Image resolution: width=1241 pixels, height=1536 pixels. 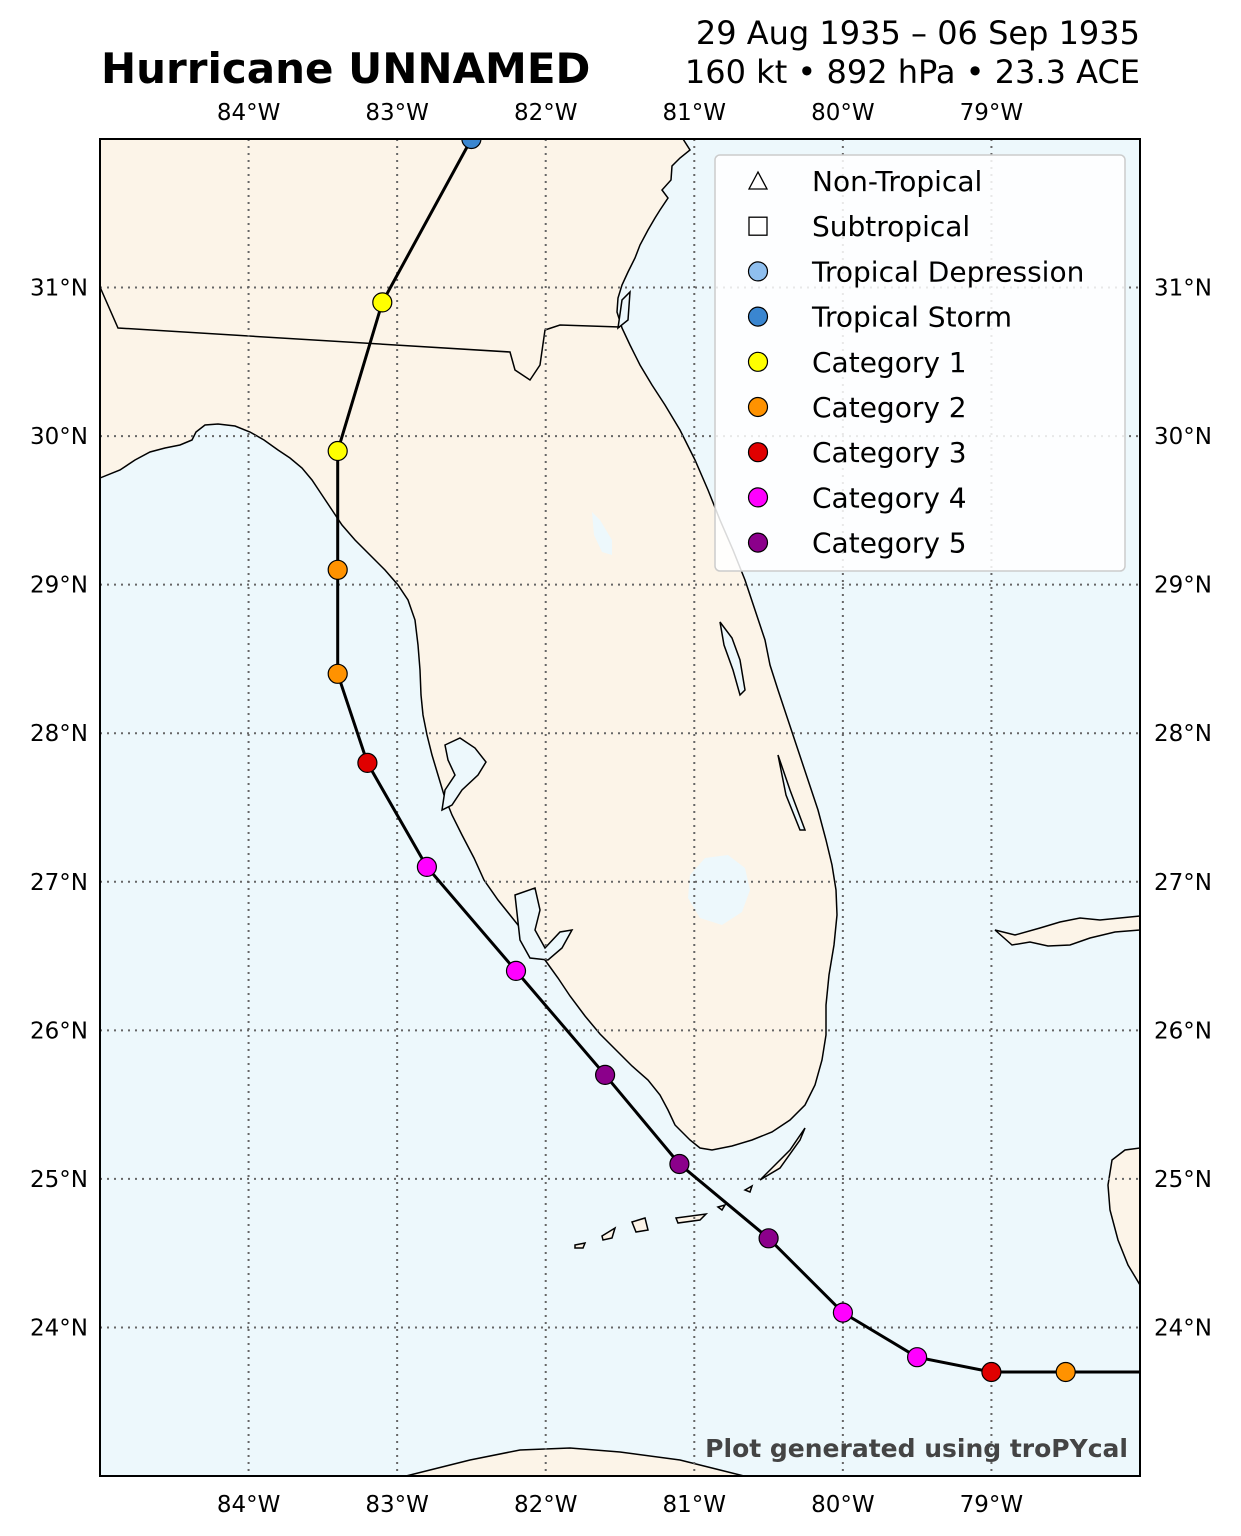 I want to click on interior-lake, so click(x=602, y=533).